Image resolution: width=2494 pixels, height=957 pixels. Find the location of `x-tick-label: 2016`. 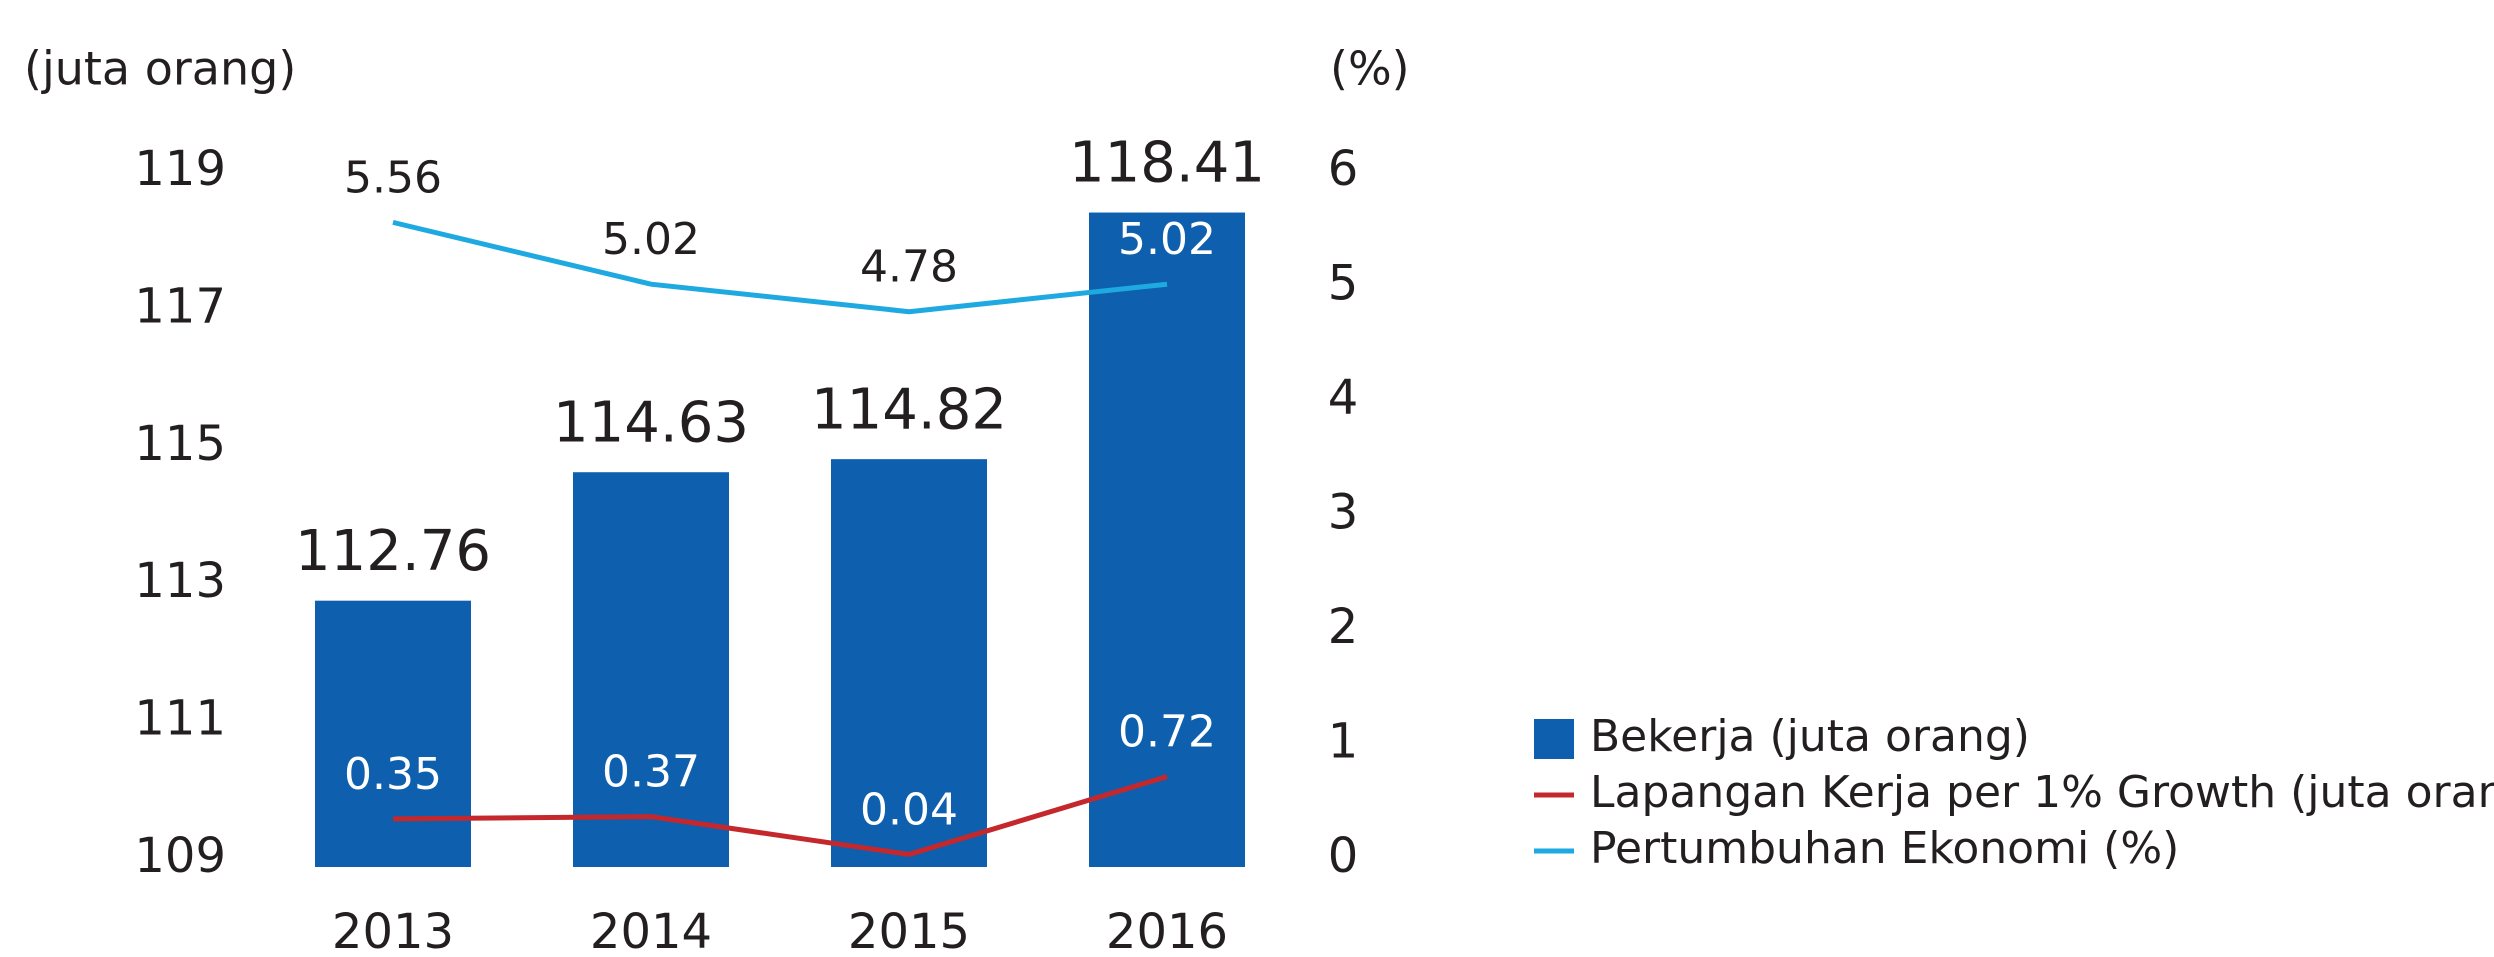

x-tick-label: 2016 is located at coordinates (1167, 930).